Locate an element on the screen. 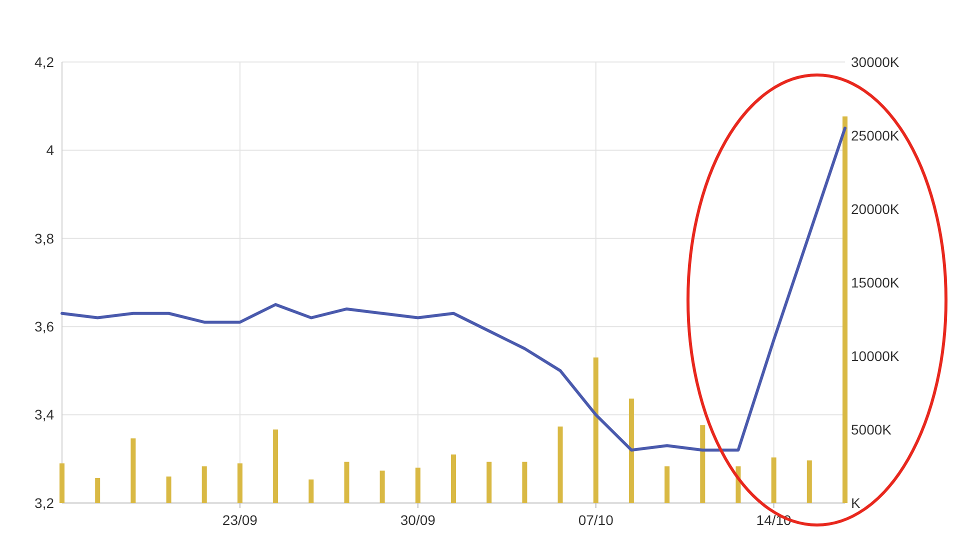 The height and width of the screenshot is (549, 960). y2-tick-label: 25000K is located at coordinates (875, 135).